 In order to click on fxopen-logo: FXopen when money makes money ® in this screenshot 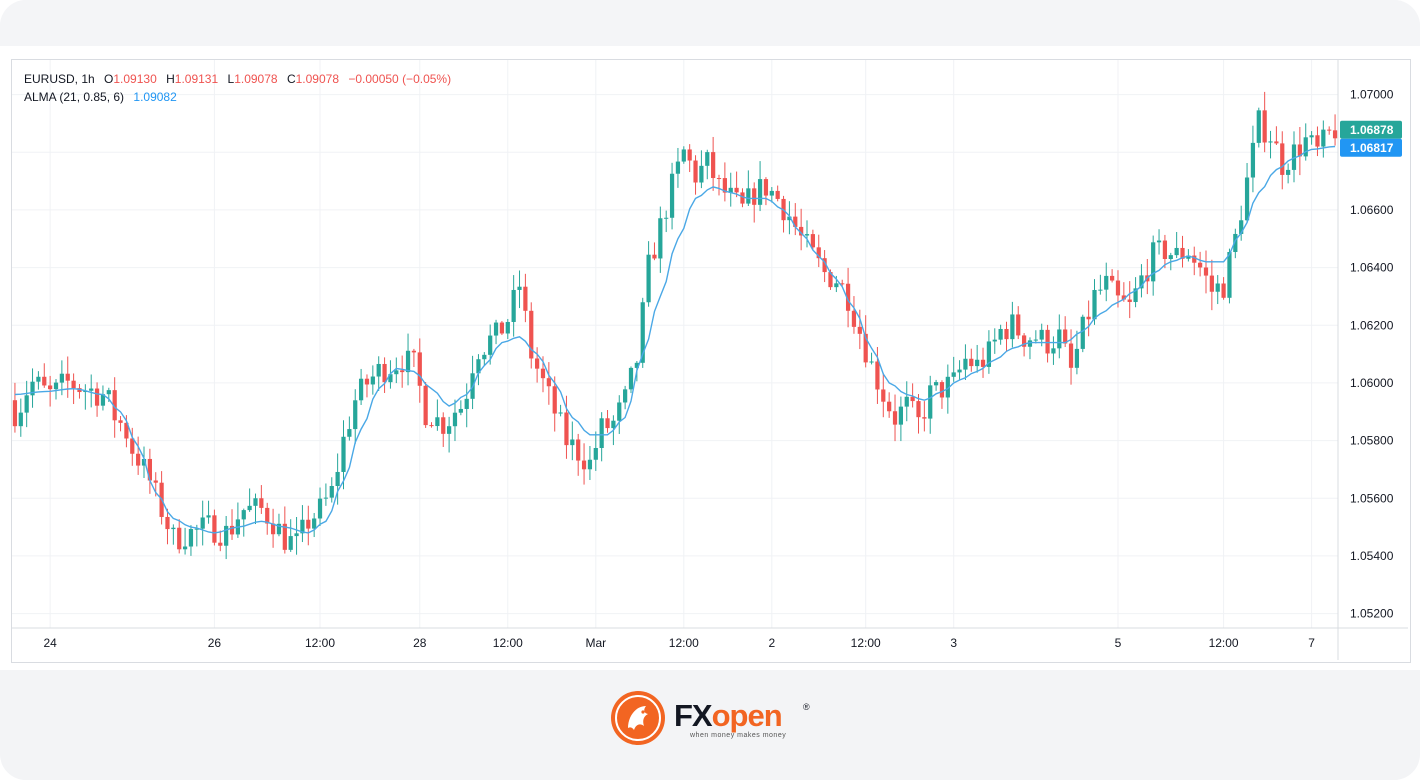, I will do `click(715, 718)`.